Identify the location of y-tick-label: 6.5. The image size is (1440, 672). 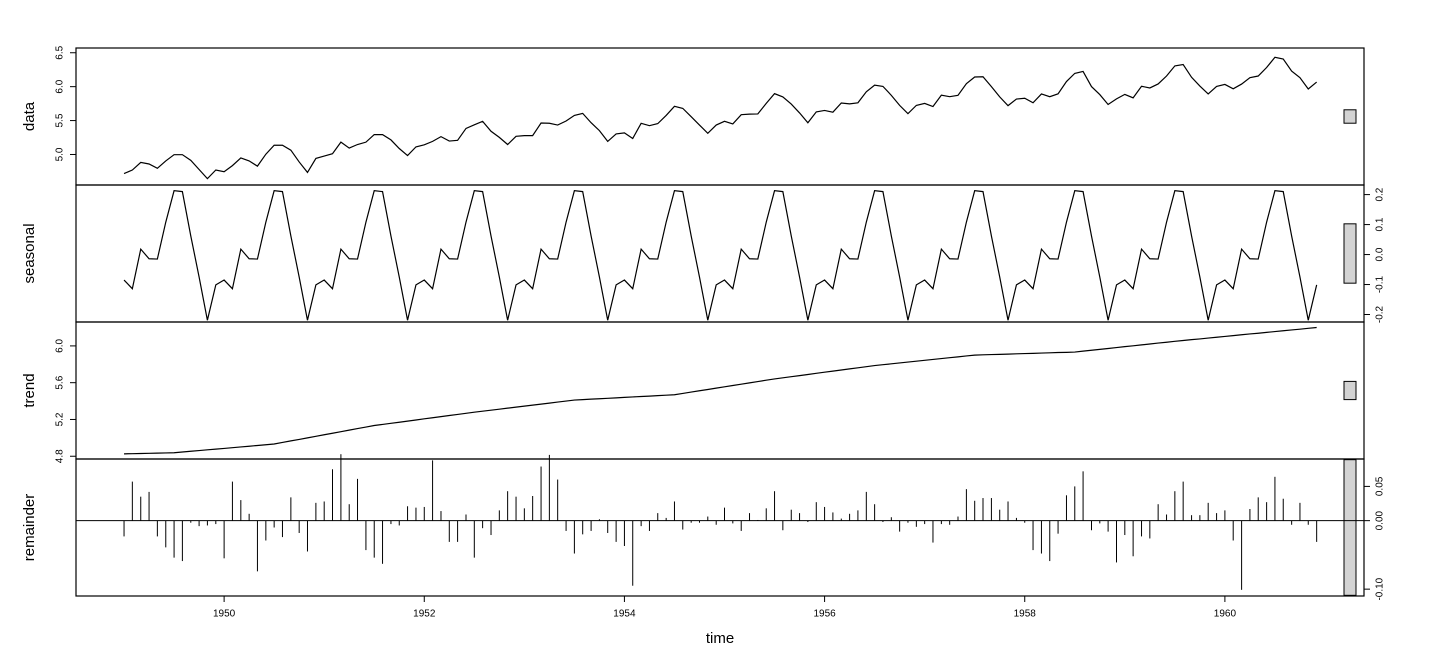
(60, 52).